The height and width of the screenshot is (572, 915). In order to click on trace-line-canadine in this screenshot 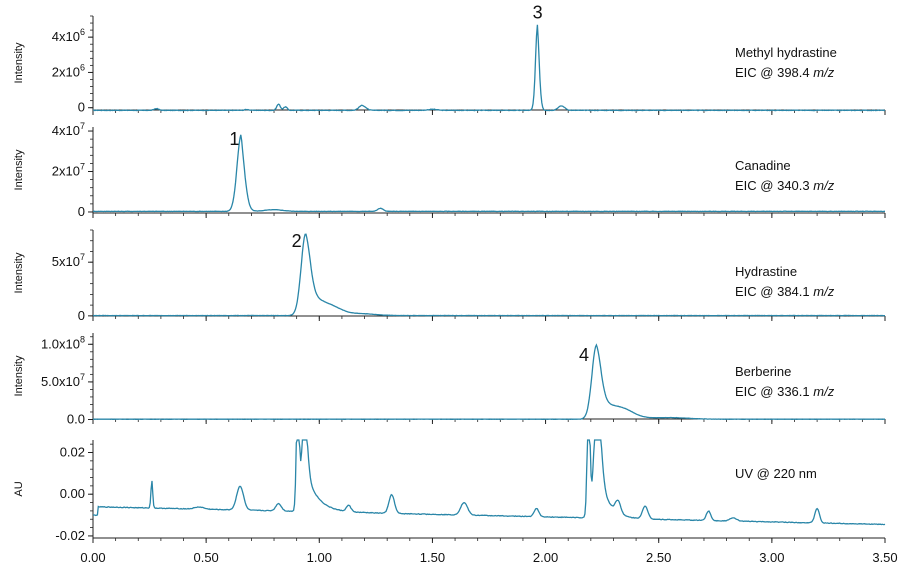, I will do `click(488, 173)`.